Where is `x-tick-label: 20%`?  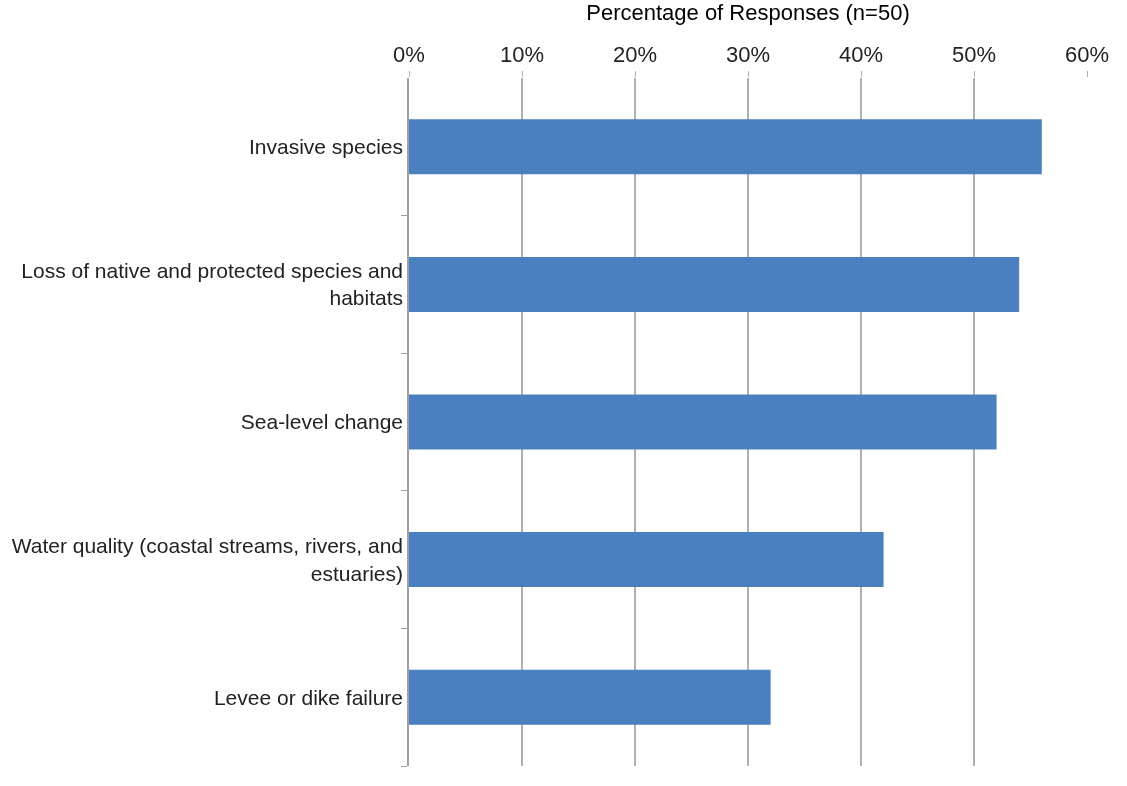
x-tick-label: 20% is located at coordinates (635, 55).